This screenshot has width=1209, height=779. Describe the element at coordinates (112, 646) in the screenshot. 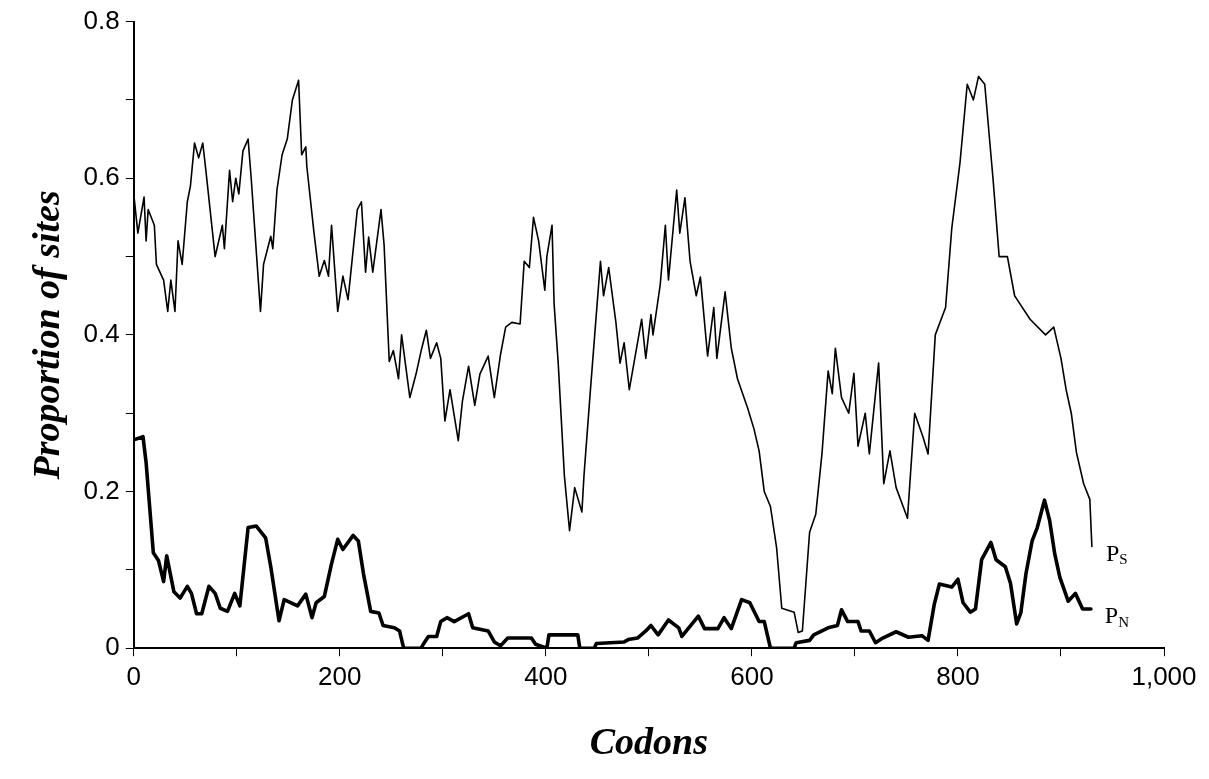

I see `y-tick-label: 0` at that location.